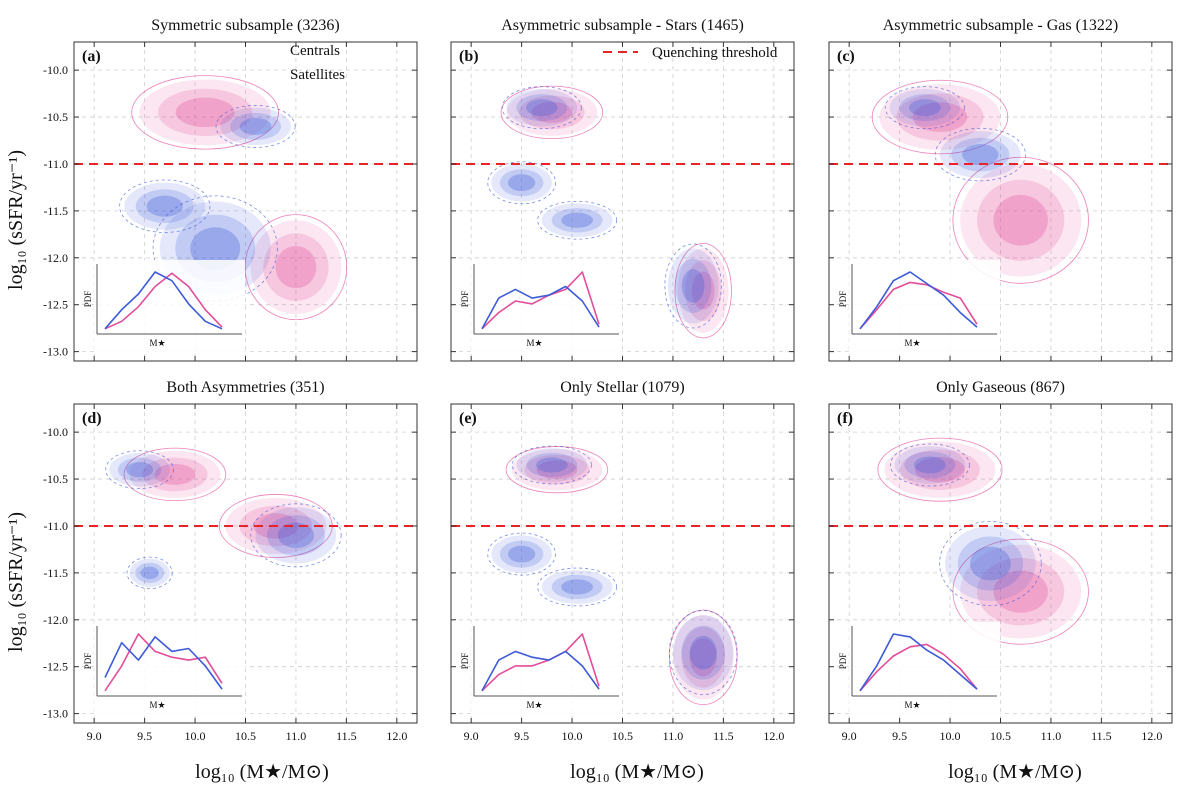 The height and width of the screenshot is (789, 1200). I want to click on y-tick-label: -10.5, so click(55, 479).